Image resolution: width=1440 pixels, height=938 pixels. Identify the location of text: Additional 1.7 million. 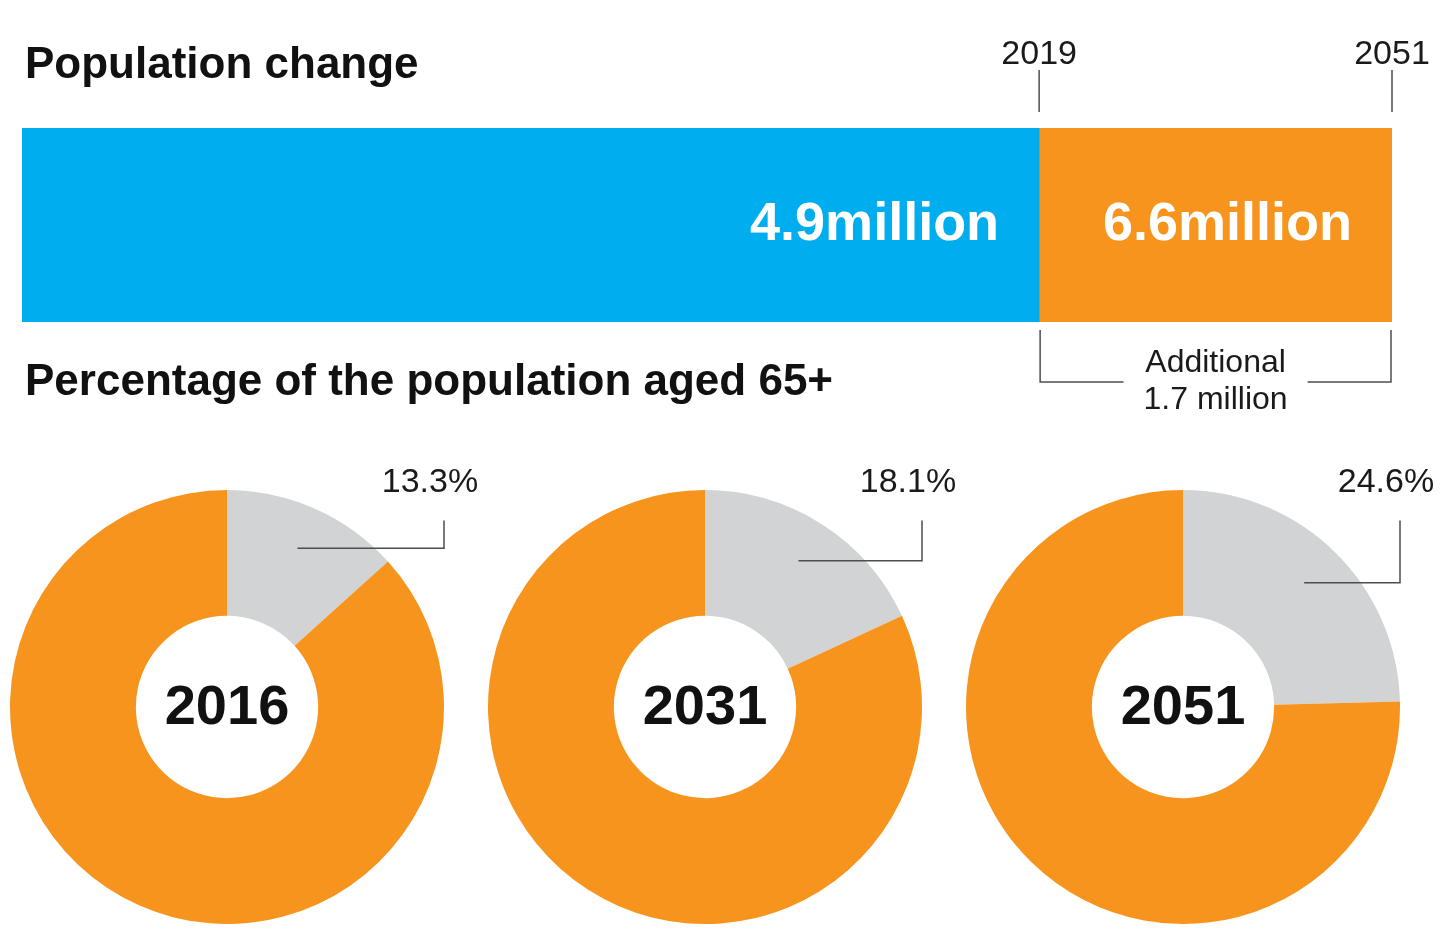
(1215, 380).